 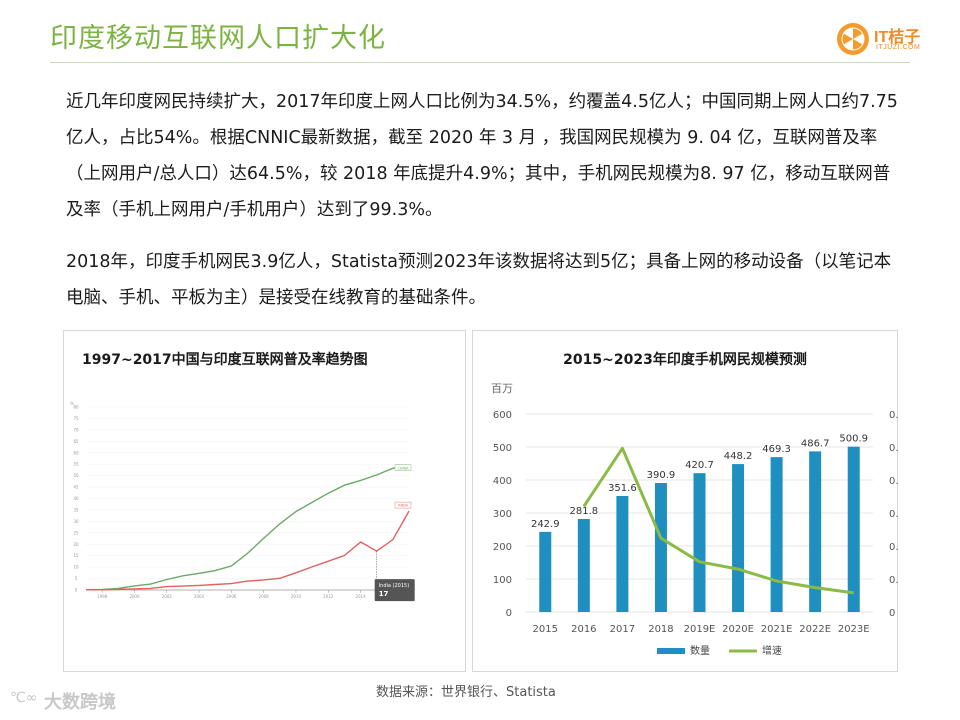 I want to click on x-tick-label: 2019E, so click(x=700, y=629).